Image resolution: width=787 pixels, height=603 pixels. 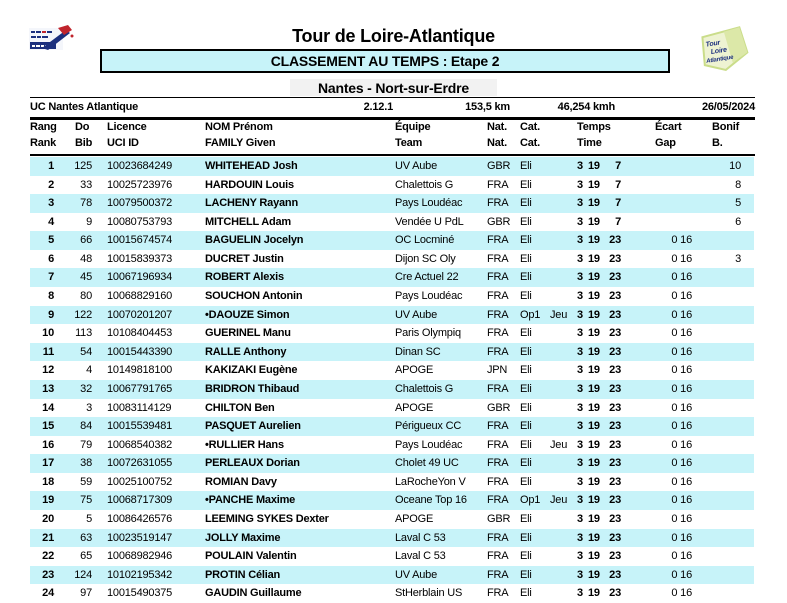 What do you see at coordinates (82, 127) in the screenshot?
I see `col-header-bib-fr: Do` at bounding box center [82, 127].